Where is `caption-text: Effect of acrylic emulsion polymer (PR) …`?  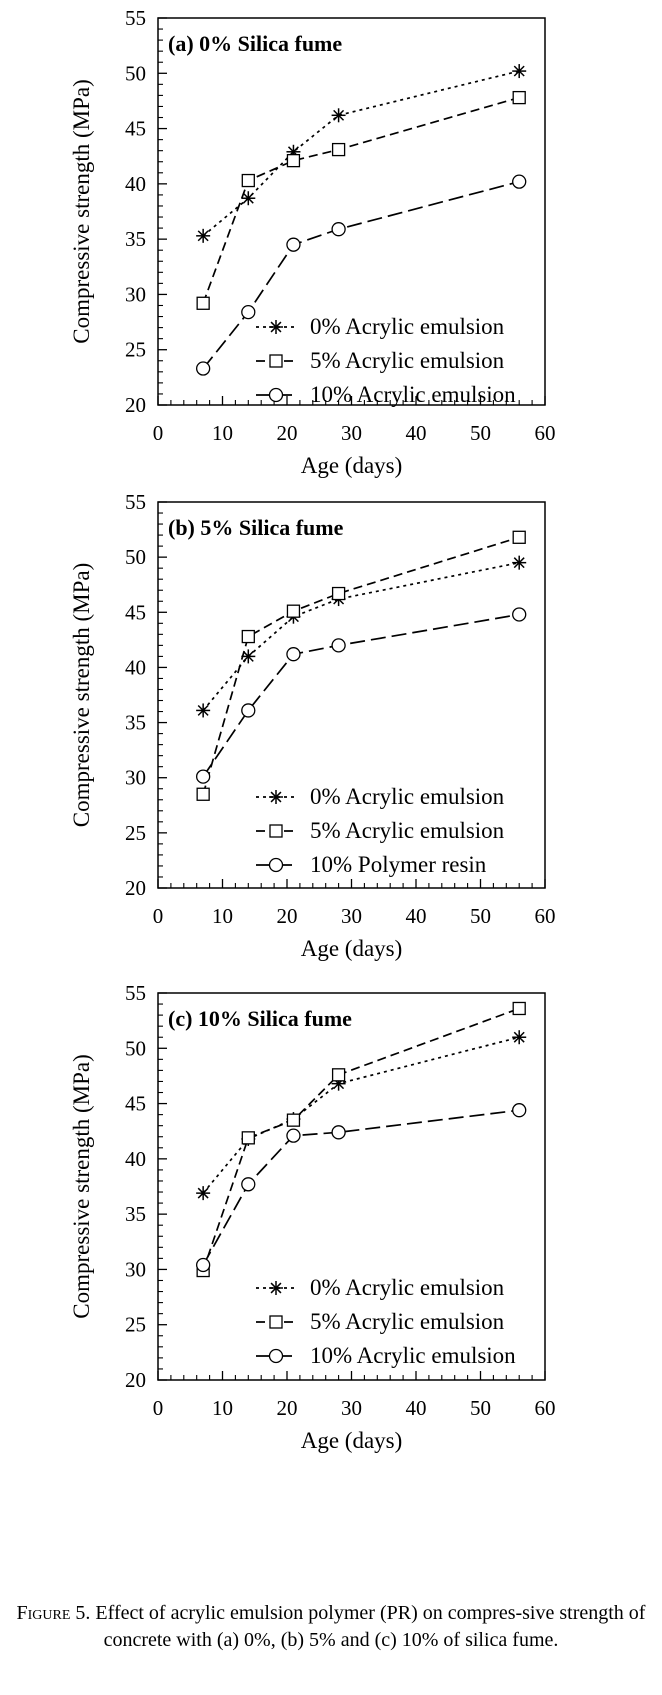
caption-text: Effect of acrylic emulsion polymer (PR) … is located at coordinates (370, 1626).